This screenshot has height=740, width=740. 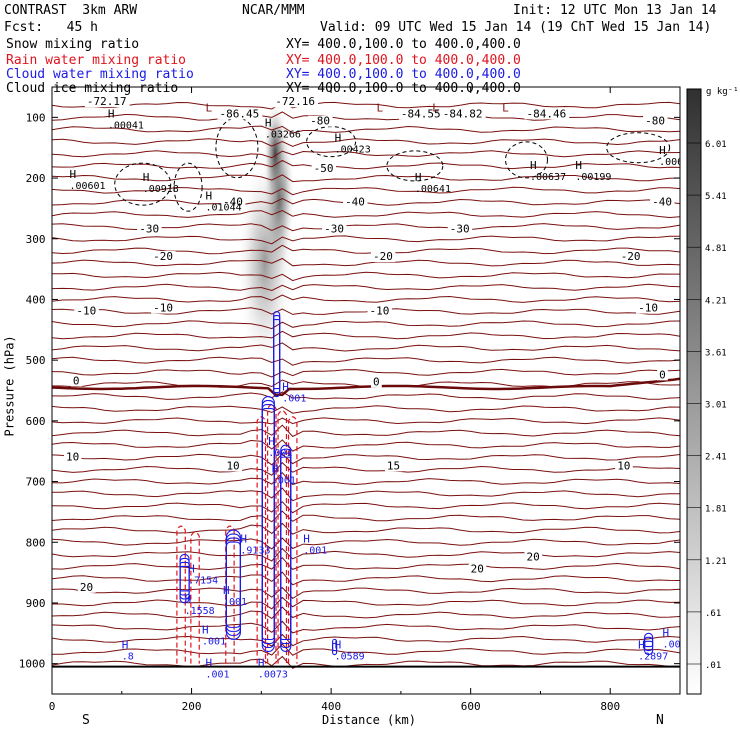 I want to click on temperature-label: 10, so click(x=232, y=465).